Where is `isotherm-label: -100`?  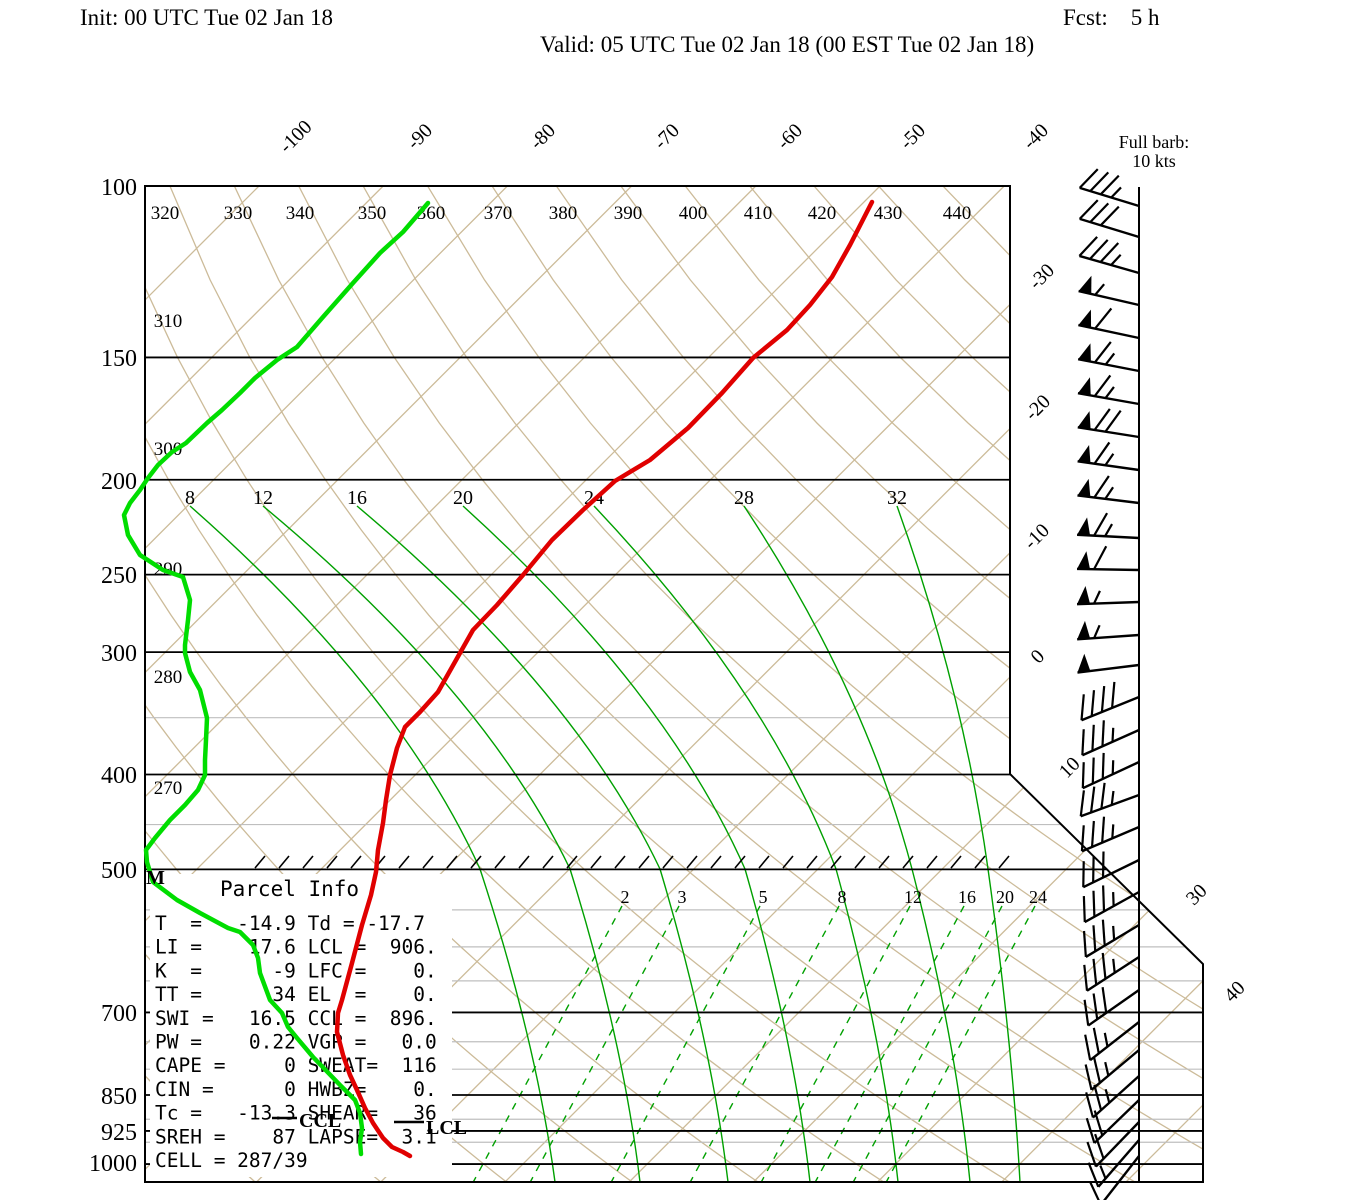
isotherm-label: -100 is located at coordinates (295, 136).